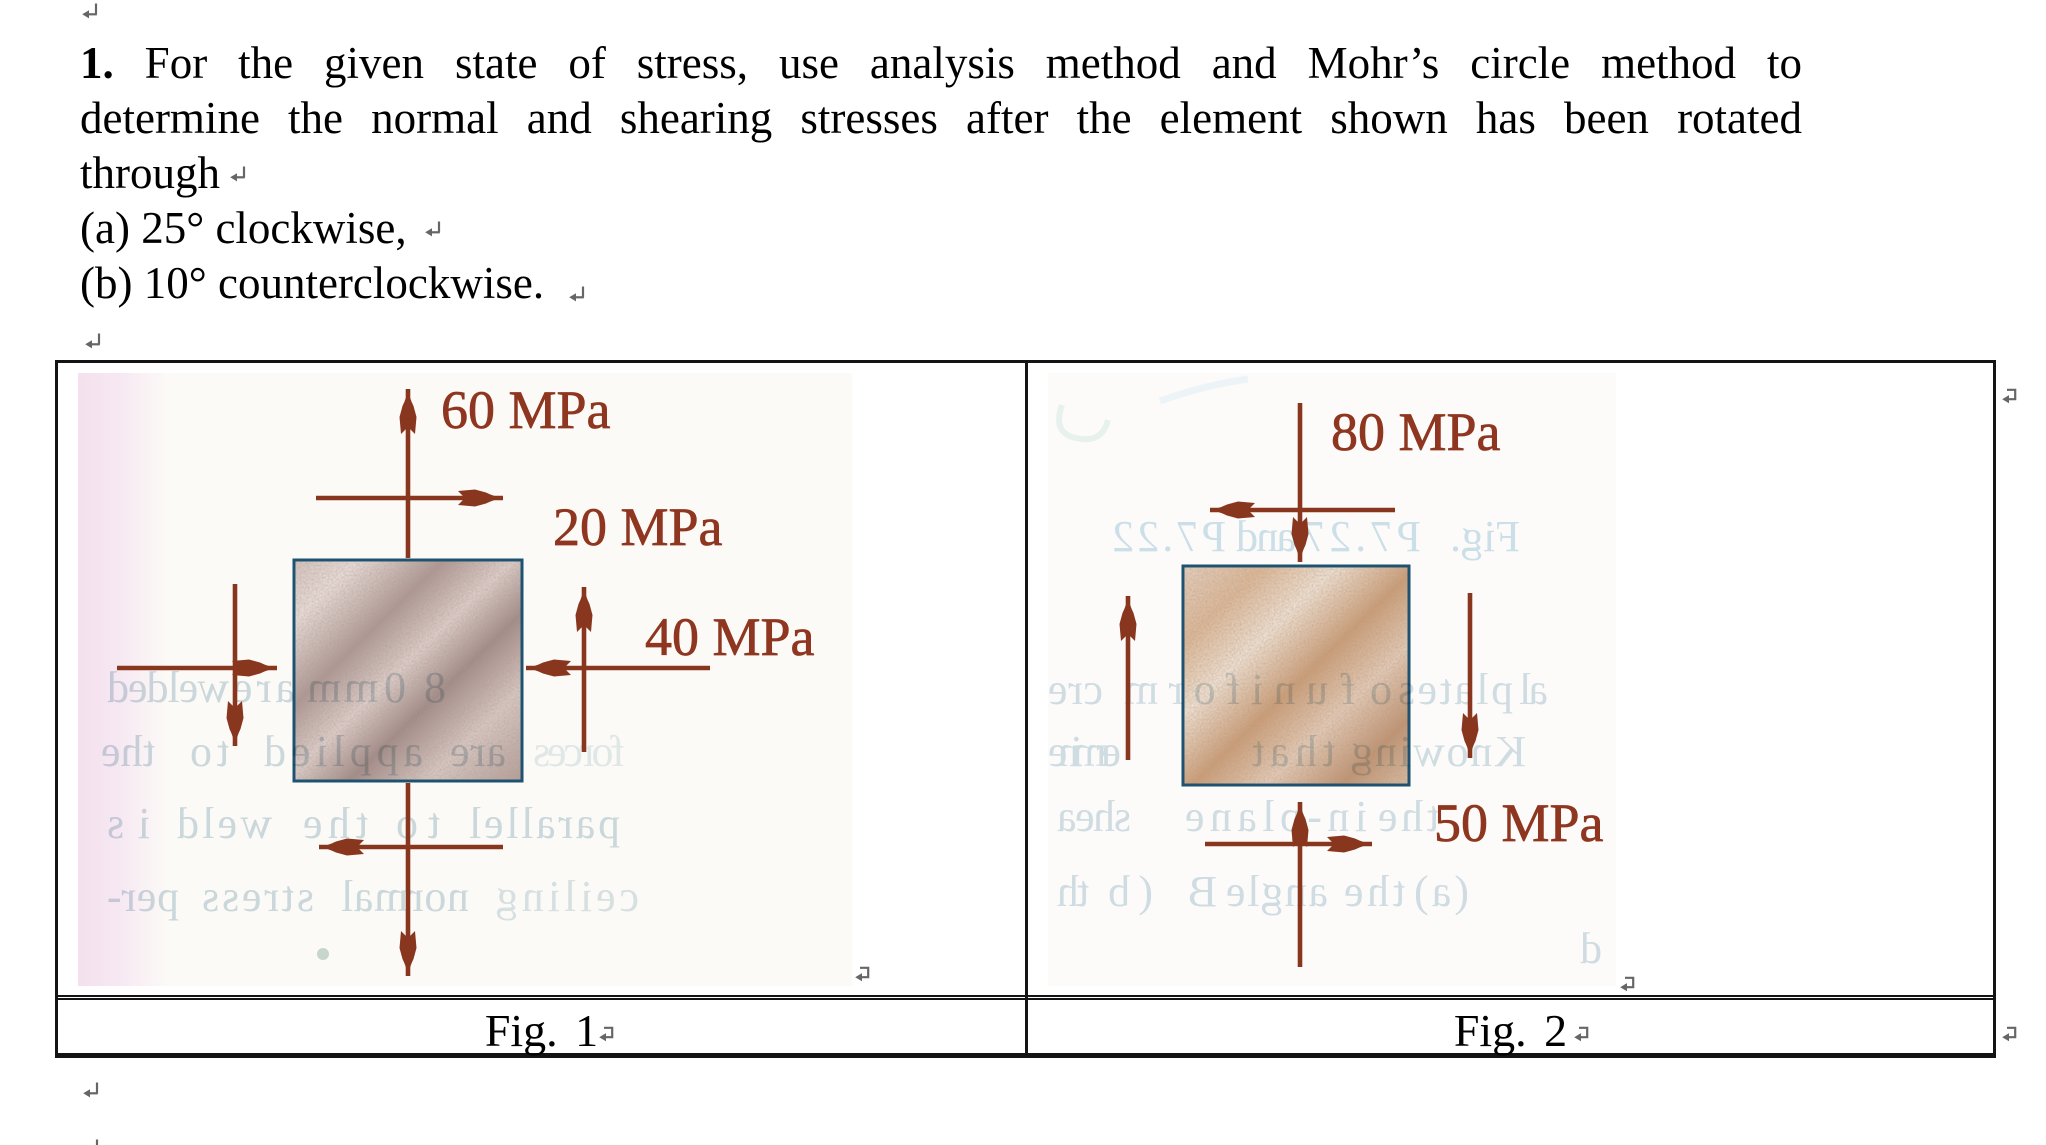 The image size is (2046, 1145). What do you see at coordinates (638, 527) in the screenshot?
I see `svg-text: 20 MPa` at bounding box center [638, 527].